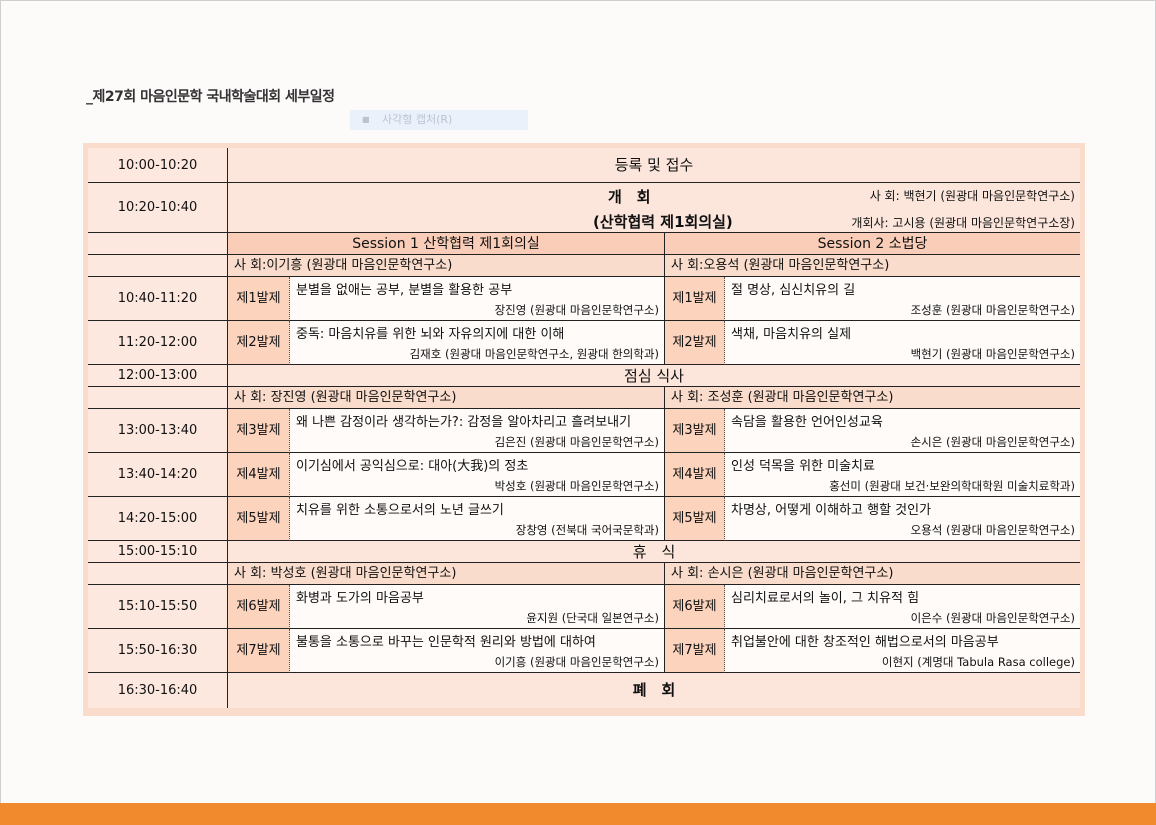 This screenshot has height=825, width=1156. What do you see at coordinates (259, 651) in the screenshot?
I see `talk-number-left: 제7발제` at bounding box center [259, 651].